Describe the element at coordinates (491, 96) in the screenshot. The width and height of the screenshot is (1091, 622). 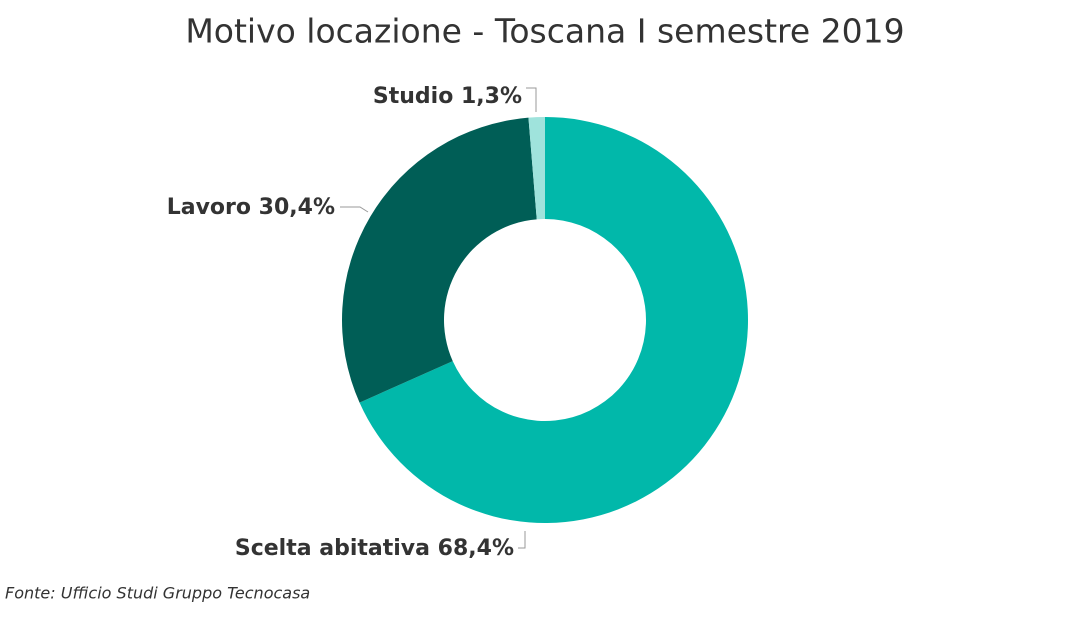
I see `value-label: 1,3%` at that location.